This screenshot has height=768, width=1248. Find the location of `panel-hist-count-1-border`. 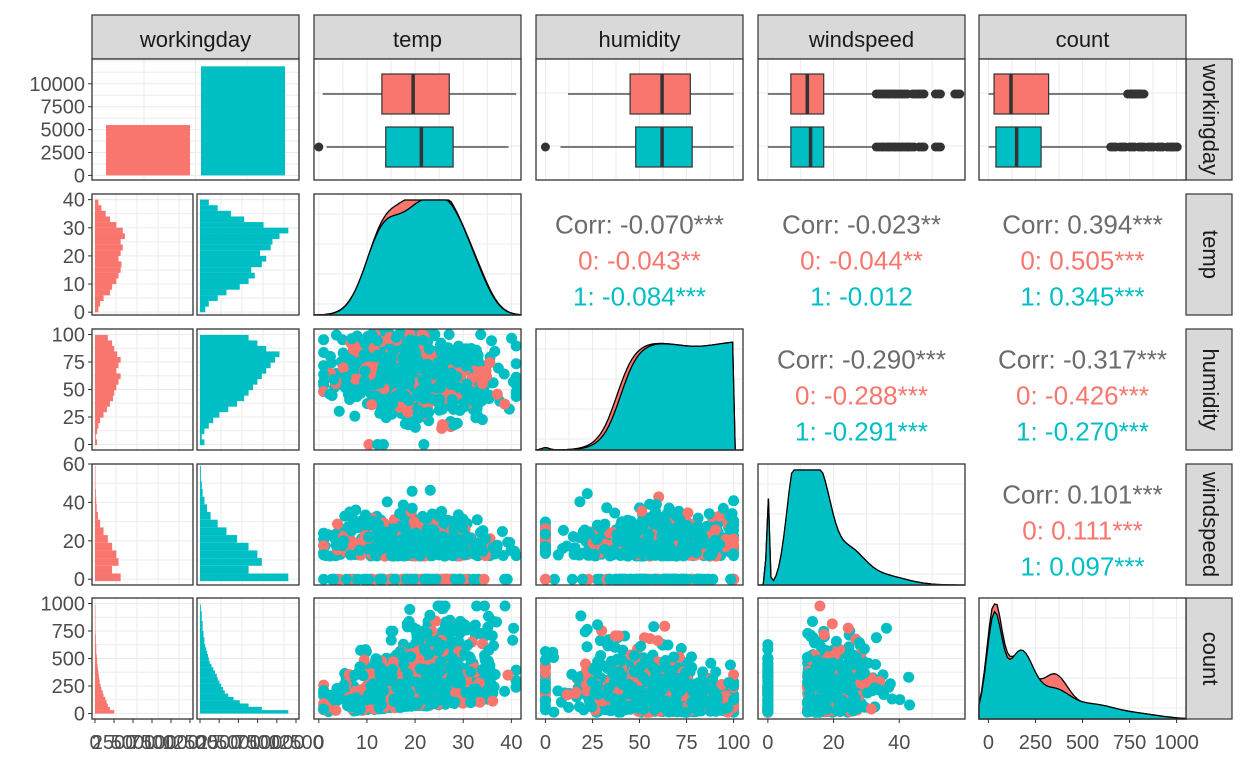

panel-hist-count-1-border is located at coordinates (248, 658).